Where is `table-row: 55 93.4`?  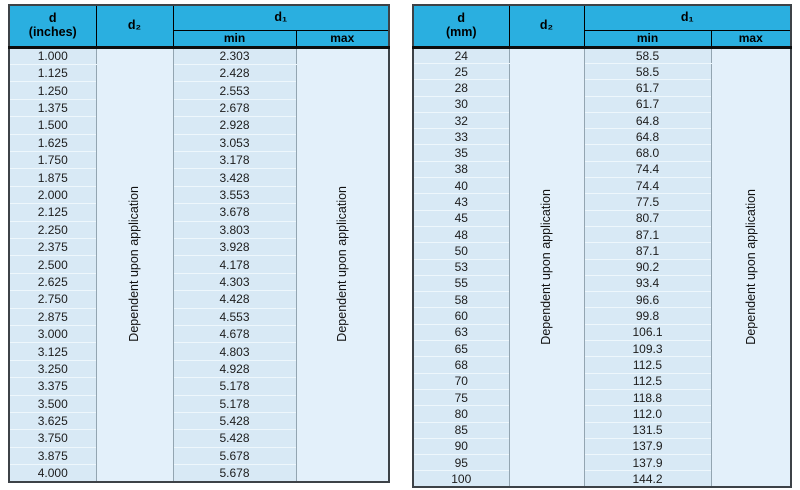
table-row: 55 93.4 is located at coordinates (601, 284).